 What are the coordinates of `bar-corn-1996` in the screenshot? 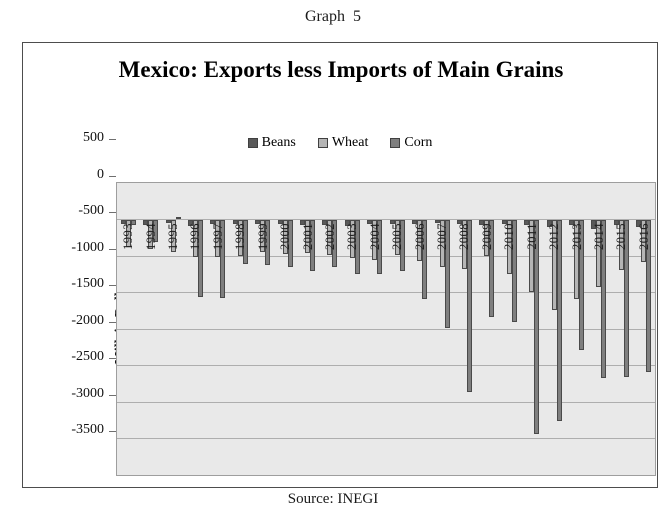 It's located at (200, 258).